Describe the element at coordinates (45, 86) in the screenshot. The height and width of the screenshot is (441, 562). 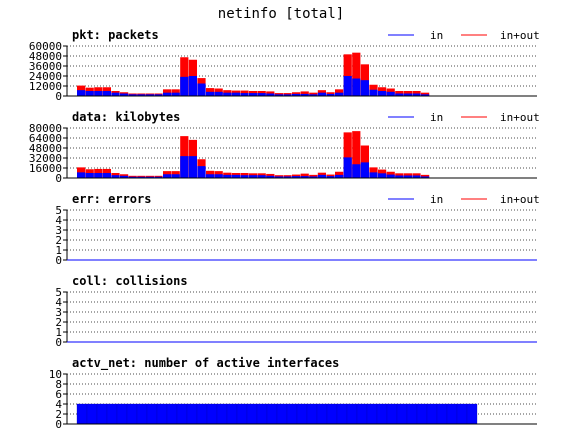
I see `y-tick-label: 12000` at that location.